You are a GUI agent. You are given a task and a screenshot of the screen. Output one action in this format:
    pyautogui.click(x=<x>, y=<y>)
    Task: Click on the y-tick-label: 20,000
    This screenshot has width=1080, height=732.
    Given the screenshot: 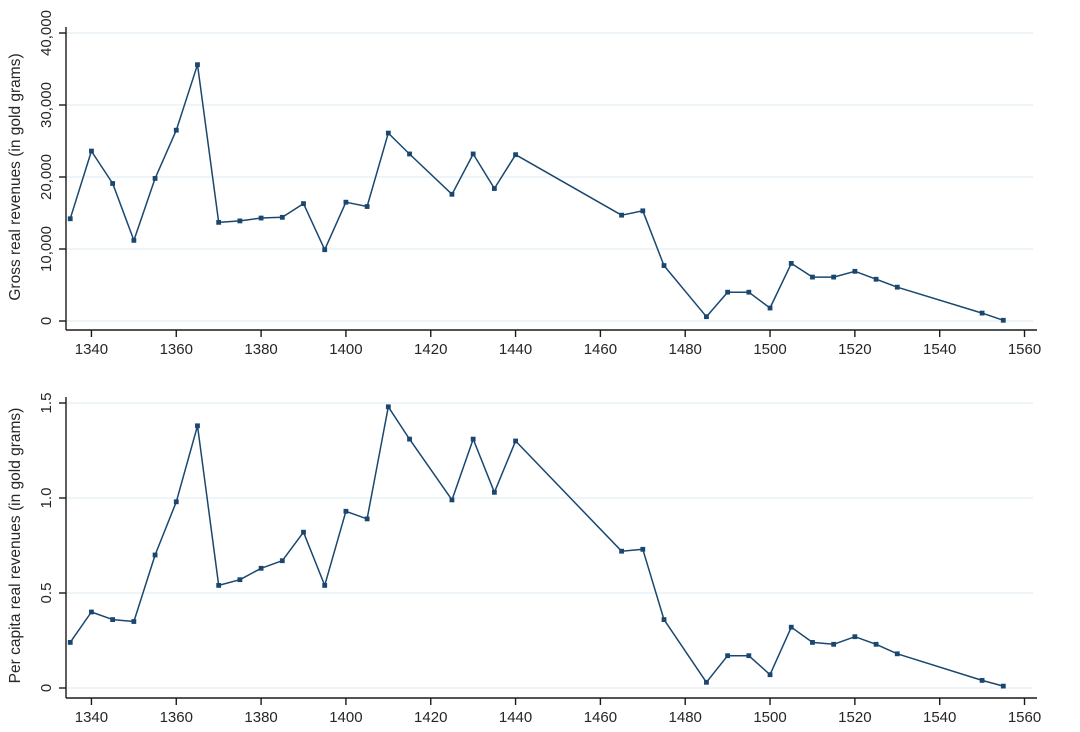 What is the action you would take?
    pyautogui.click(x=46, y=177)
    